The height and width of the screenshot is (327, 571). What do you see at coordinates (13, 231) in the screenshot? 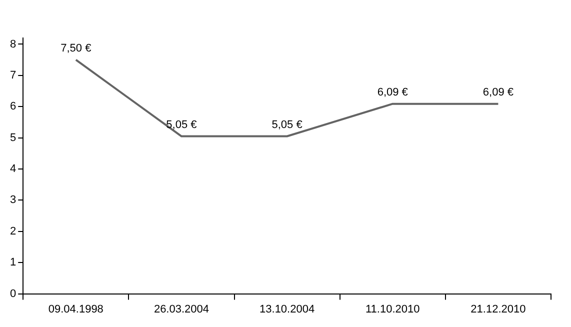
I see `y-tick-label: 2` at bounding box center [13, 231].